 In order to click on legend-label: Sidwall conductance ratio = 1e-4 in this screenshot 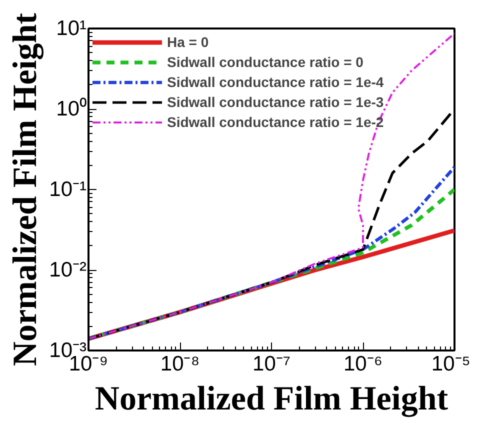, I will do `click(275, 82)`.